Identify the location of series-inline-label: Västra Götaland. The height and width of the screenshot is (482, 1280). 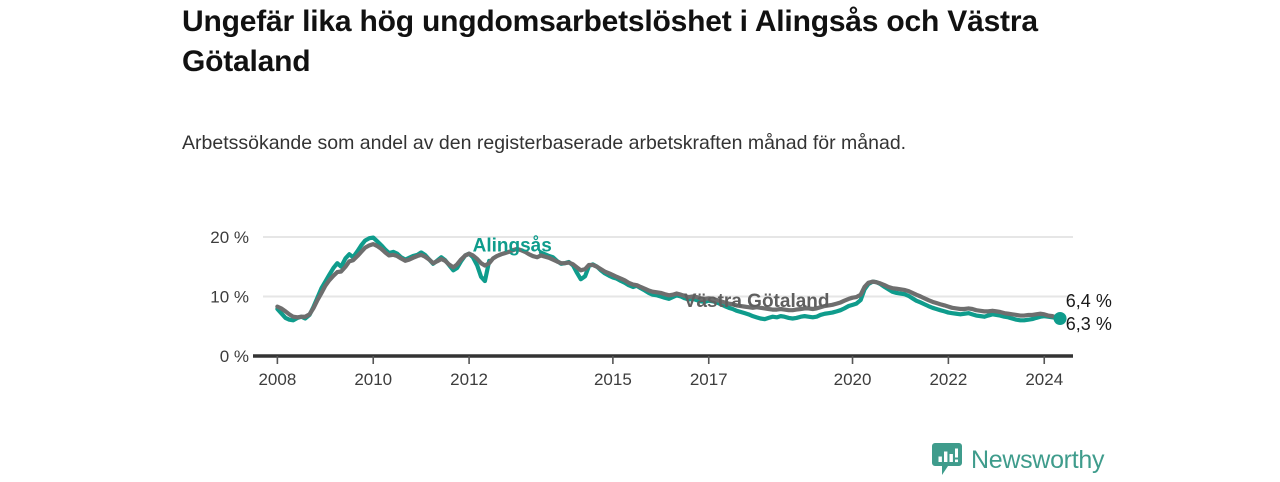
(757, 301).